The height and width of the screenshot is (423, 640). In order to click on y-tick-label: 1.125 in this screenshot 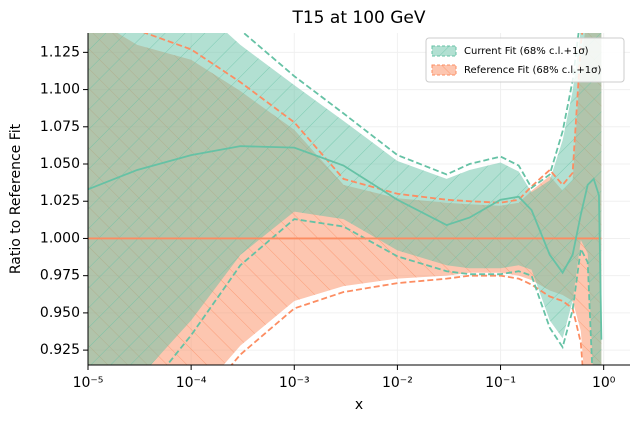, I will do `click(60, 52)`.